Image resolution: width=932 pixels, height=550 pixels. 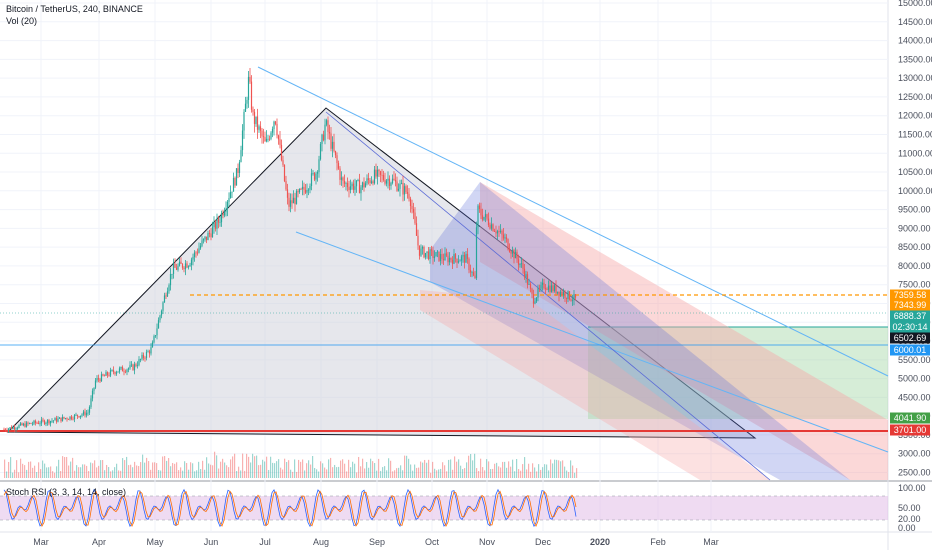 I want to click on price-badge-label: 4041.90, so click(x=910, y=418).